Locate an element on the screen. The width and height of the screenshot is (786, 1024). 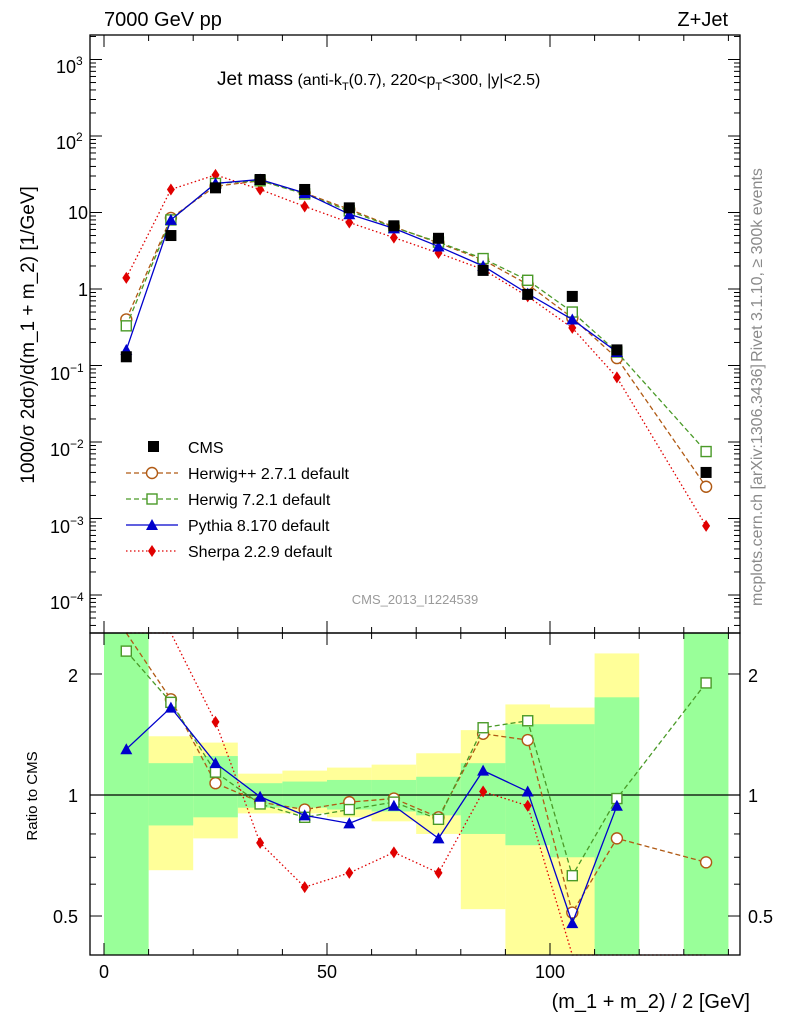
ratio-ytick-0p5: 0.5 is located at coordinates (65, 917).